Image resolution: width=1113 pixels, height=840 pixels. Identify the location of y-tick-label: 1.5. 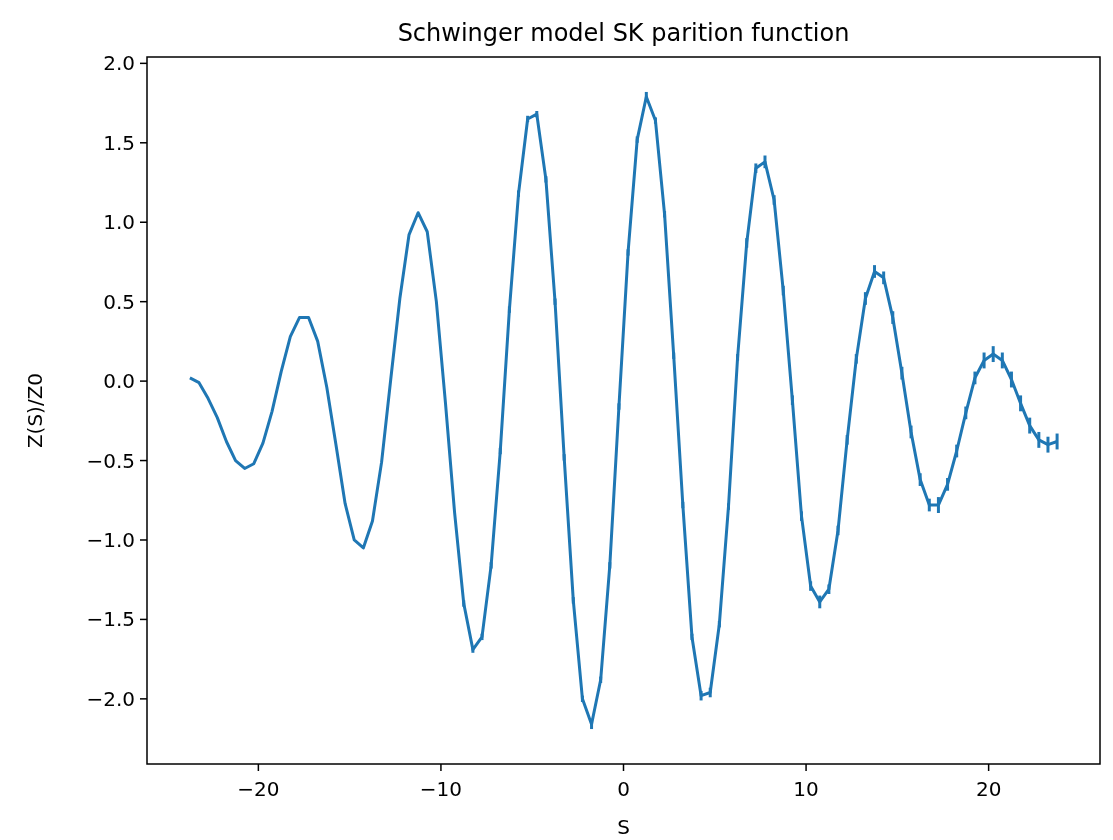
(119, 142).